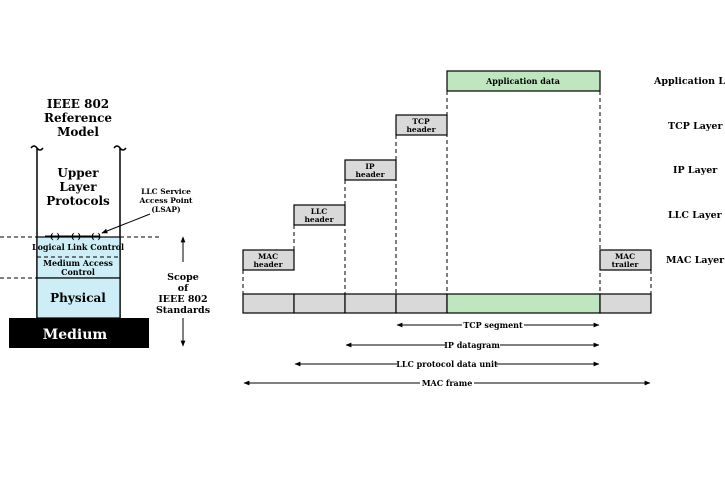  I want to click on scope-line2: of, so click(183, 288).